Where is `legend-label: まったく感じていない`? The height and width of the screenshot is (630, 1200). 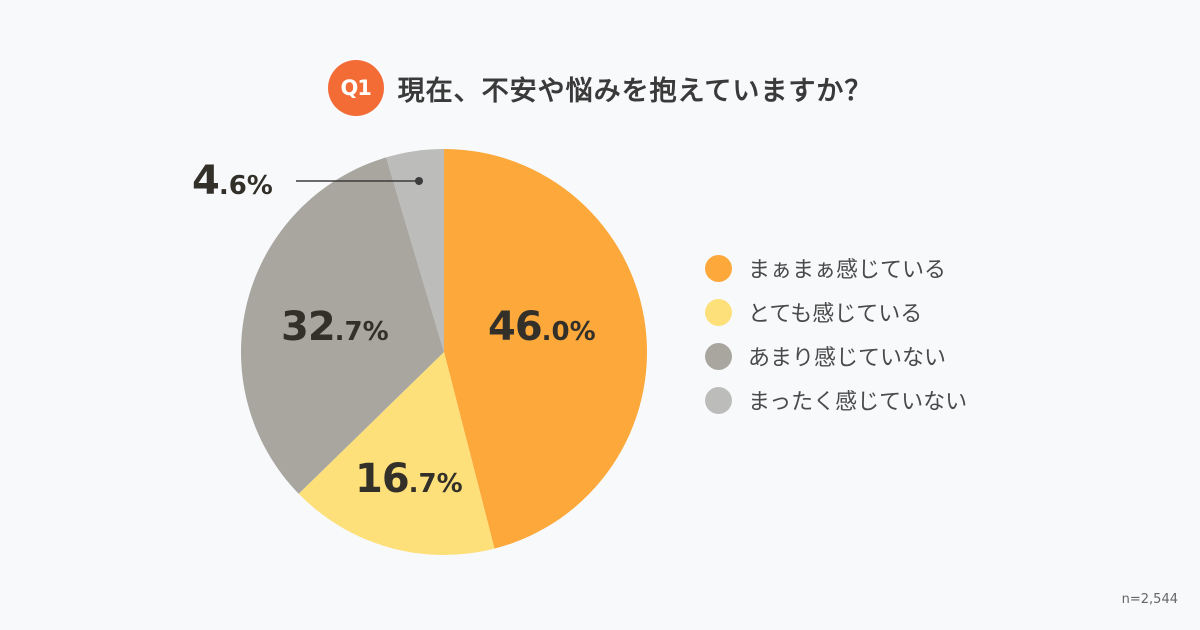 legend-label: まったく感じていない is located at coordinates (858, 402).